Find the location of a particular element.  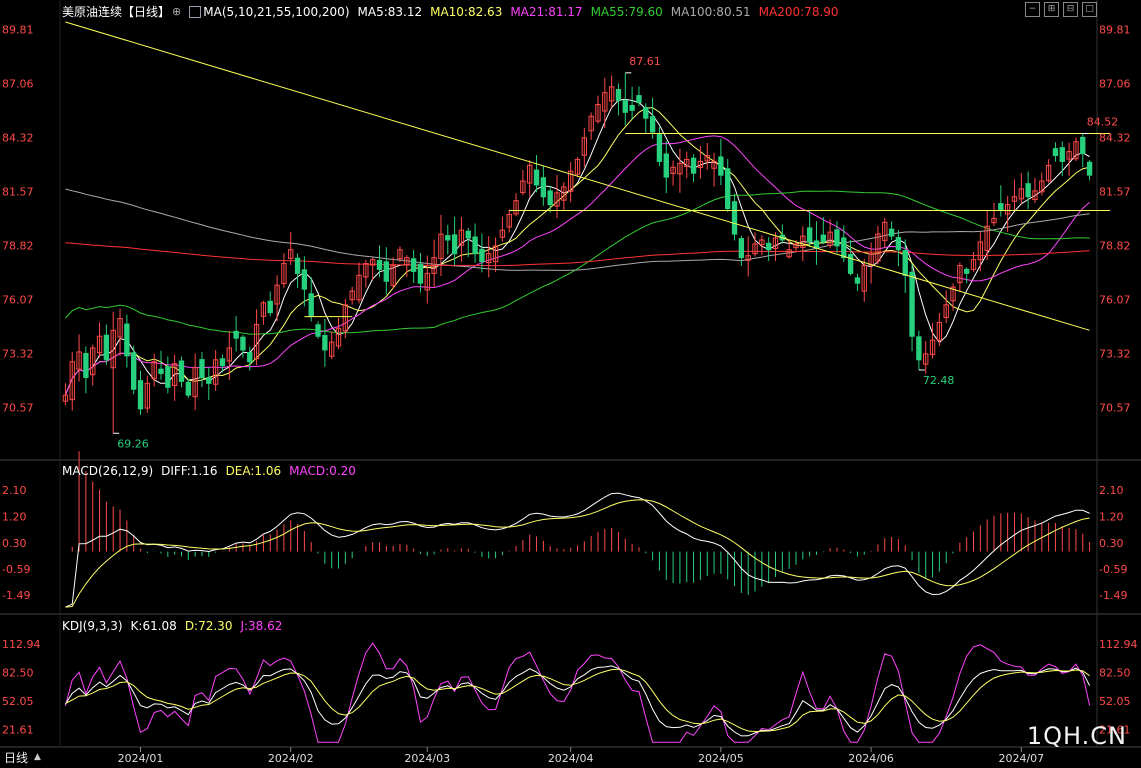

kdj-k-line is located at coordinates (577, 701).